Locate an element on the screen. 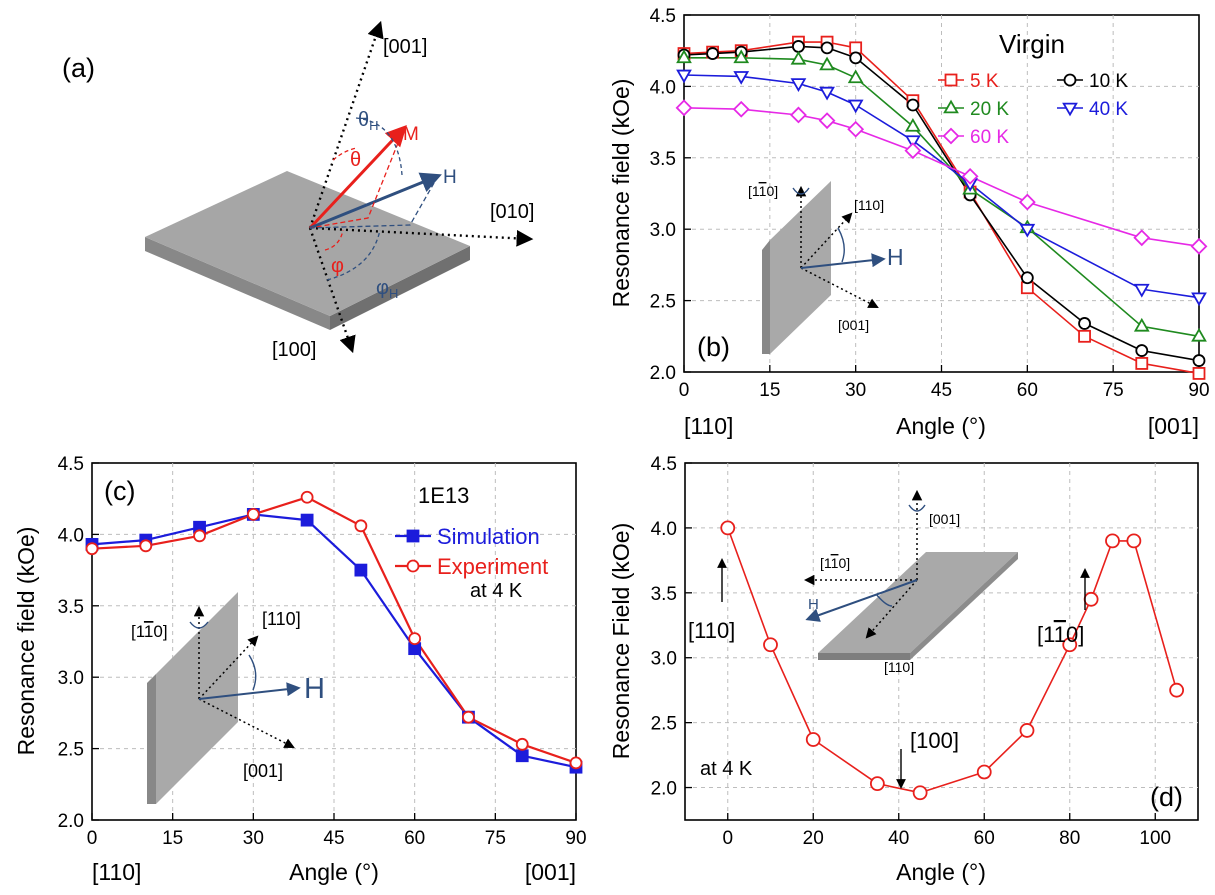 This screenshot has width=1215, height=895. panel-b-inset: [110] [110] [001] H is located at coordinates (826, 267).